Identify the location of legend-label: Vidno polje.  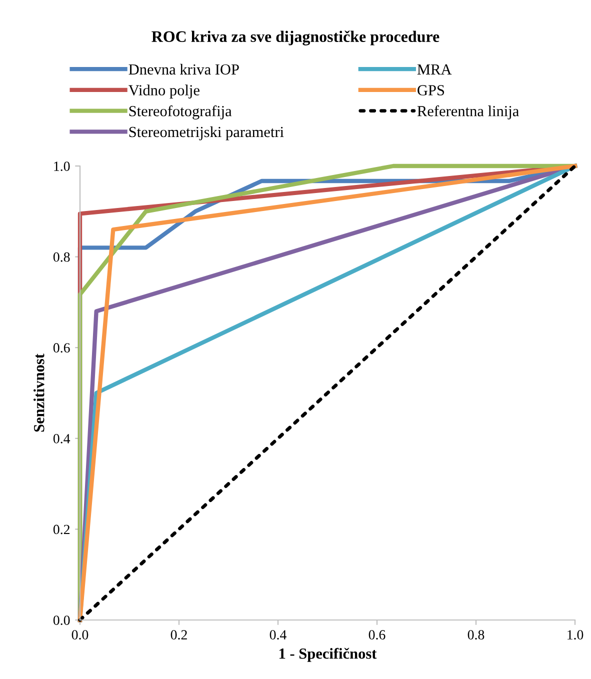
(164, 91).